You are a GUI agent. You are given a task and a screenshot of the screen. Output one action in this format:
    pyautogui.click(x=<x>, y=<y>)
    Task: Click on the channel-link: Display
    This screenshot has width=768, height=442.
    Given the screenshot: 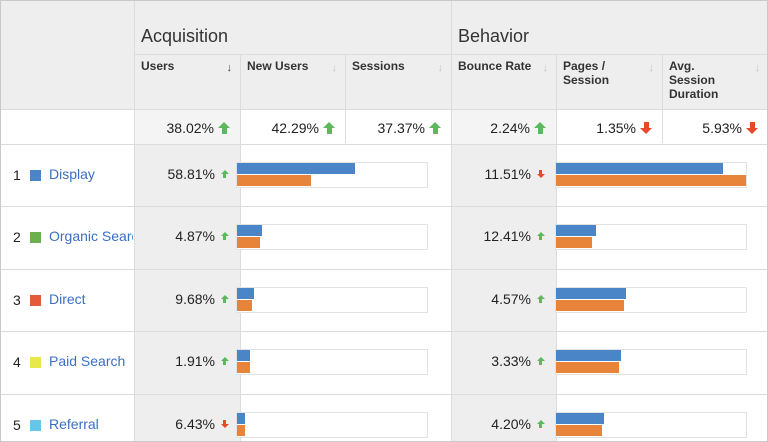 What is the action you would take?
    pyautogui.click(x=72, y=174)
    